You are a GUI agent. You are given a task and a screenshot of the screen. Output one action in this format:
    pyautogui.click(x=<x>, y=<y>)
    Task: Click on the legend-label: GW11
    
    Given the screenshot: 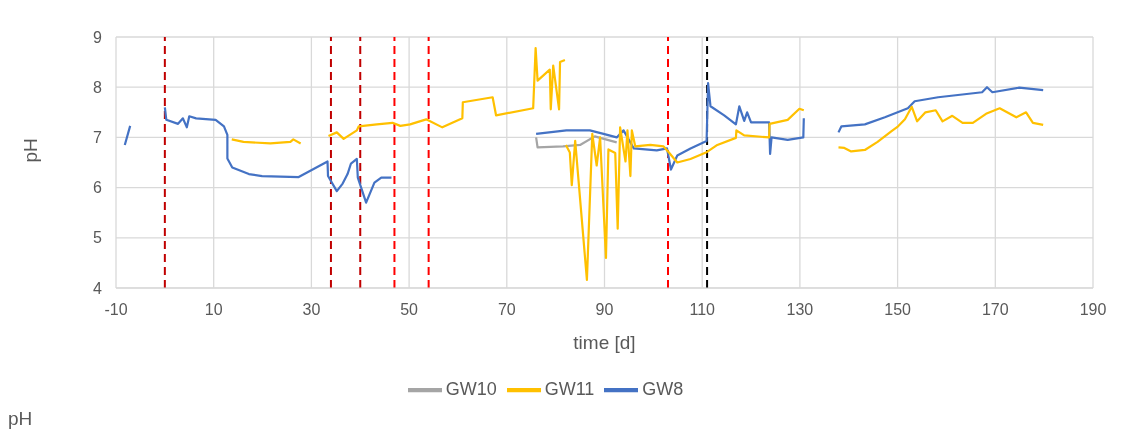 What is the action you would take?
    pyautogui.click(x=569, y=388)
    